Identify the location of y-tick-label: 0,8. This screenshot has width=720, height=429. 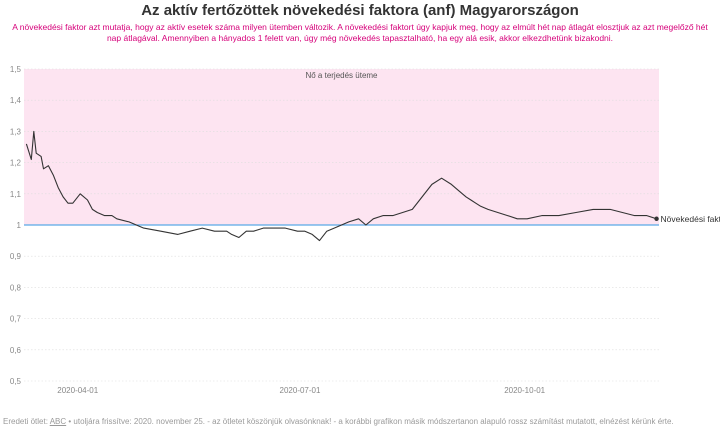
(16, 287).